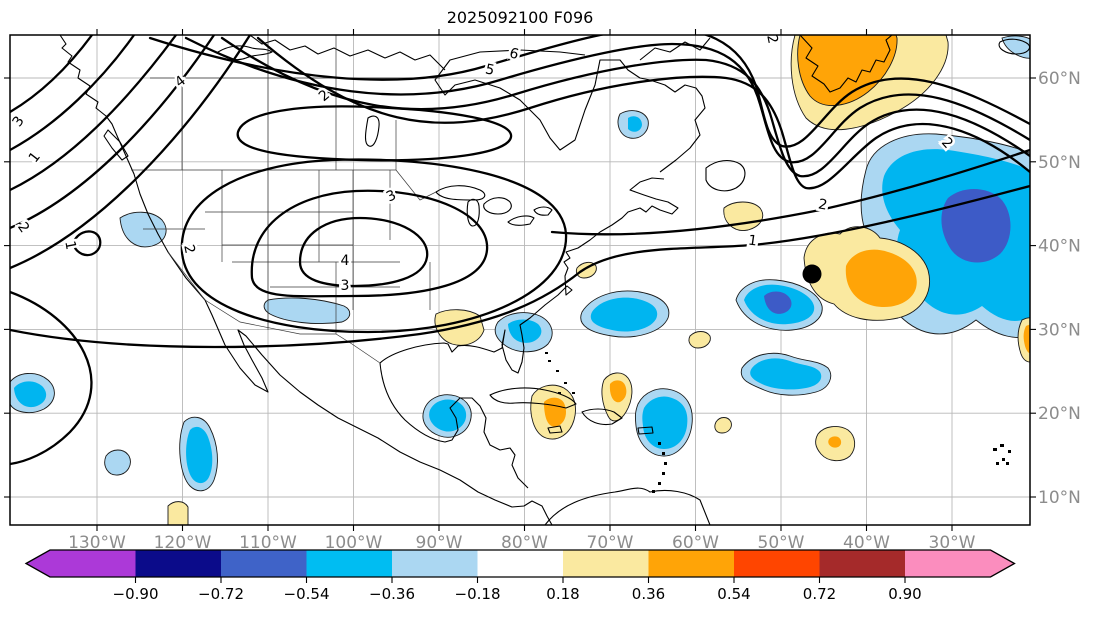  I want to click on coast-cuba, so click(533, 398).